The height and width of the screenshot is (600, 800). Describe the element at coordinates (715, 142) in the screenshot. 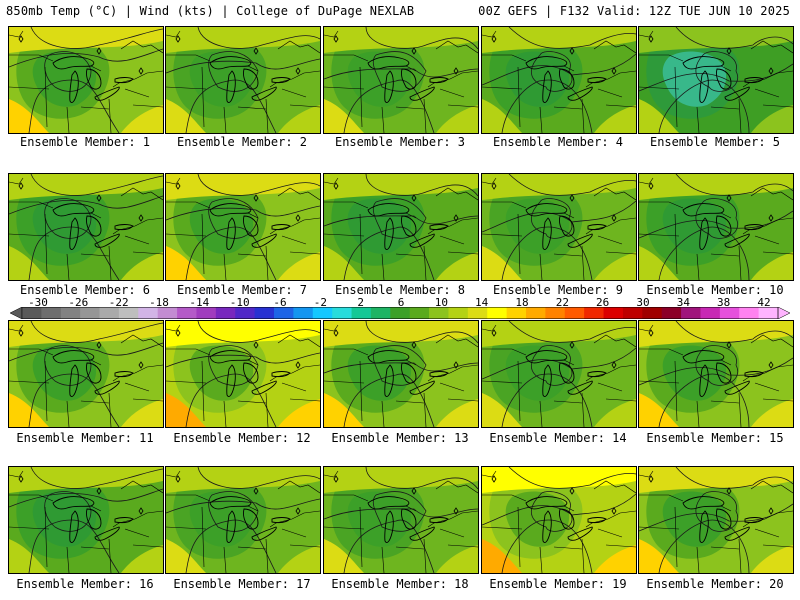

I see `ensemble-member-label: Ensemble Member: 5` at that location.